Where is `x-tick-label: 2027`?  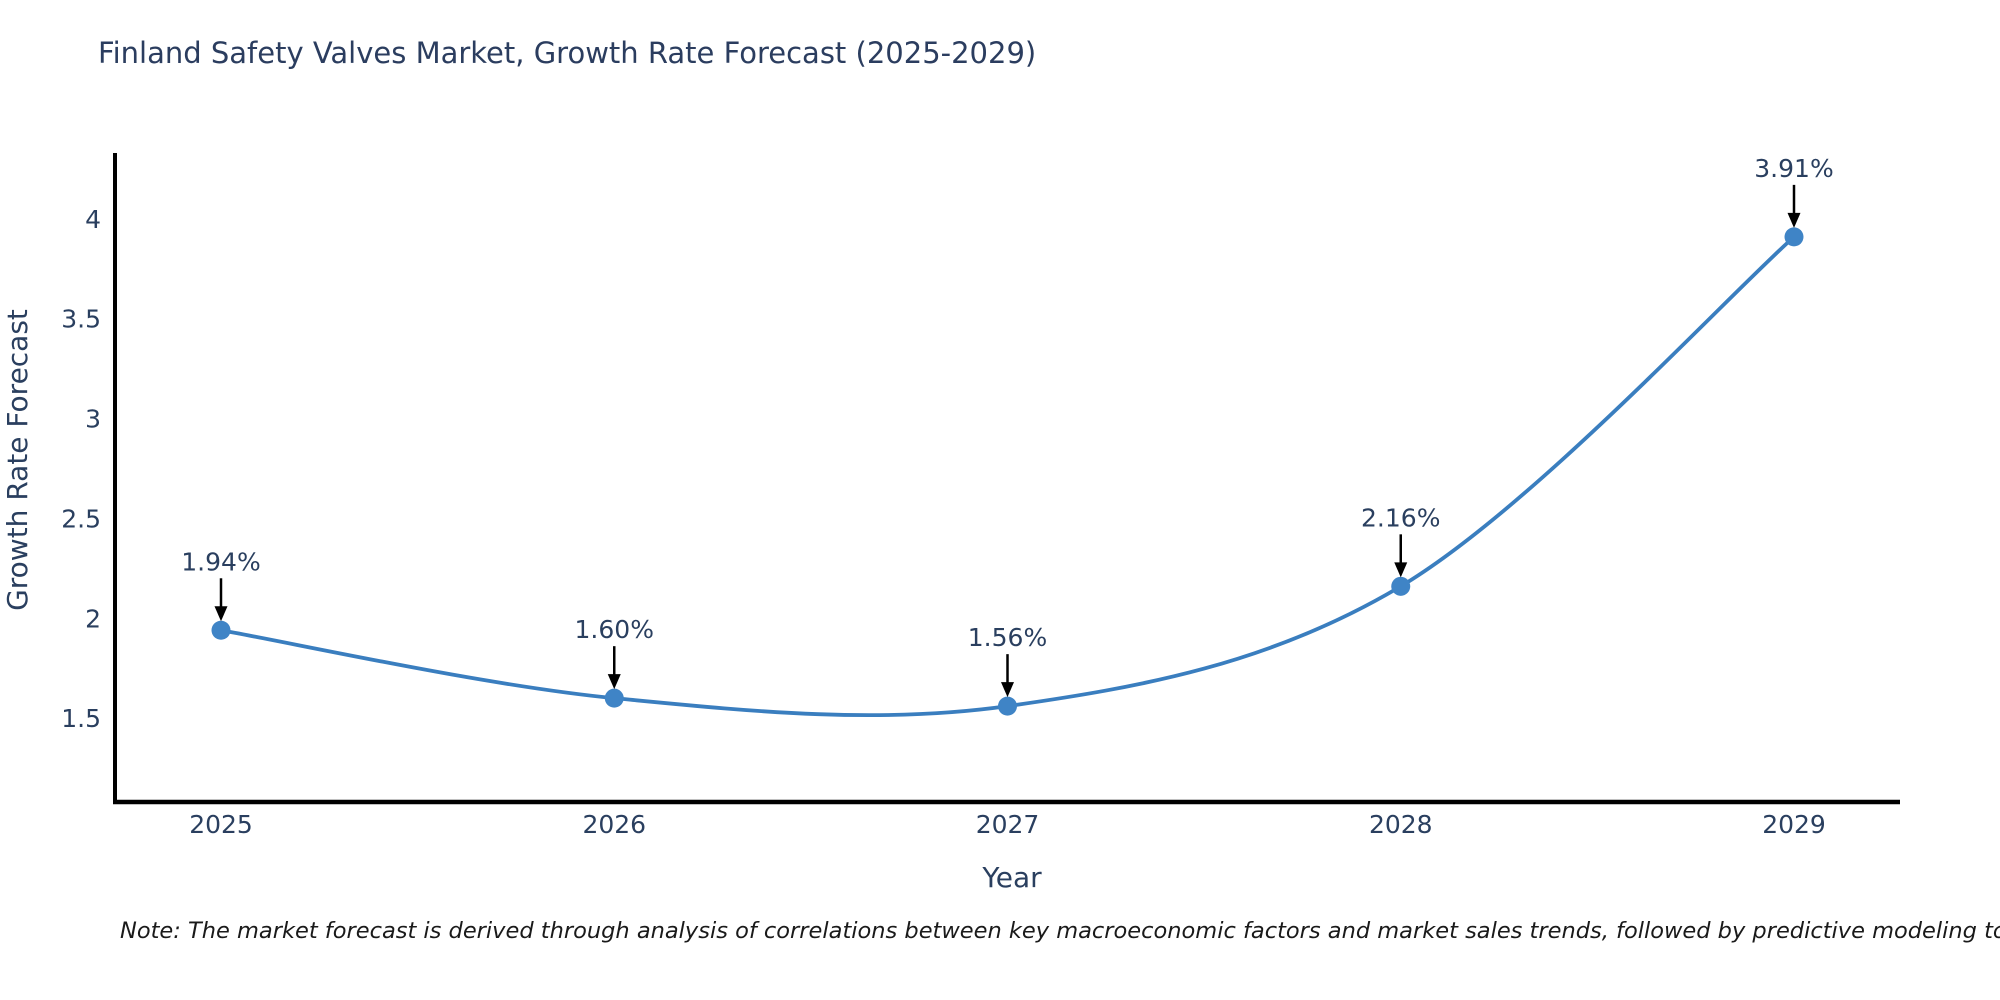 x-tick-label: 2027 is located at coordinates (1008, 824).